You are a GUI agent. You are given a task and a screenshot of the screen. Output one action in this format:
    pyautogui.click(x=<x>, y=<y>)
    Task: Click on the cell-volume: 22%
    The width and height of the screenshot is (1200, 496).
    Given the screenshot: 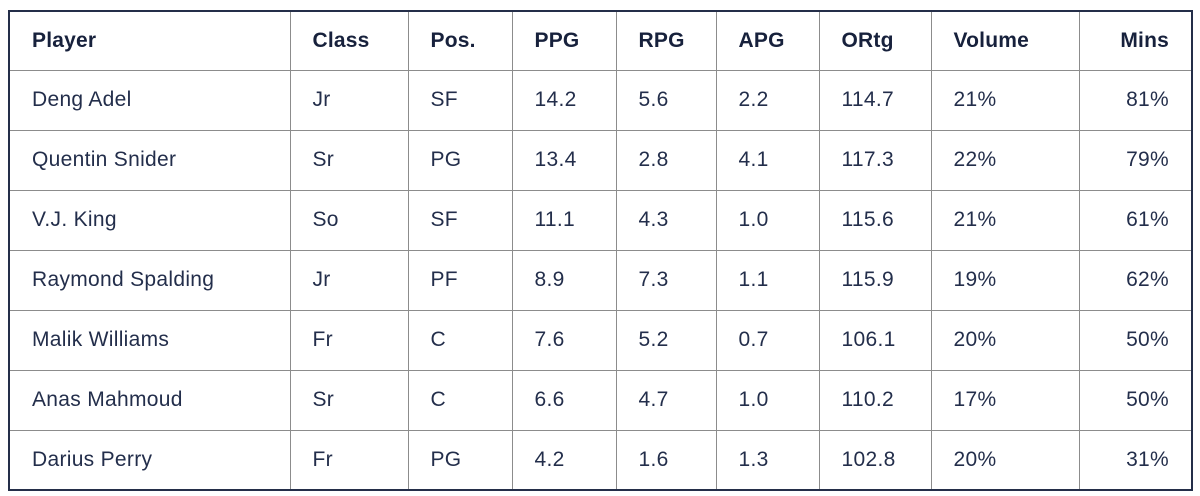 What is the action you would take?
    pyautogui.click(x=1005, y=160)
    